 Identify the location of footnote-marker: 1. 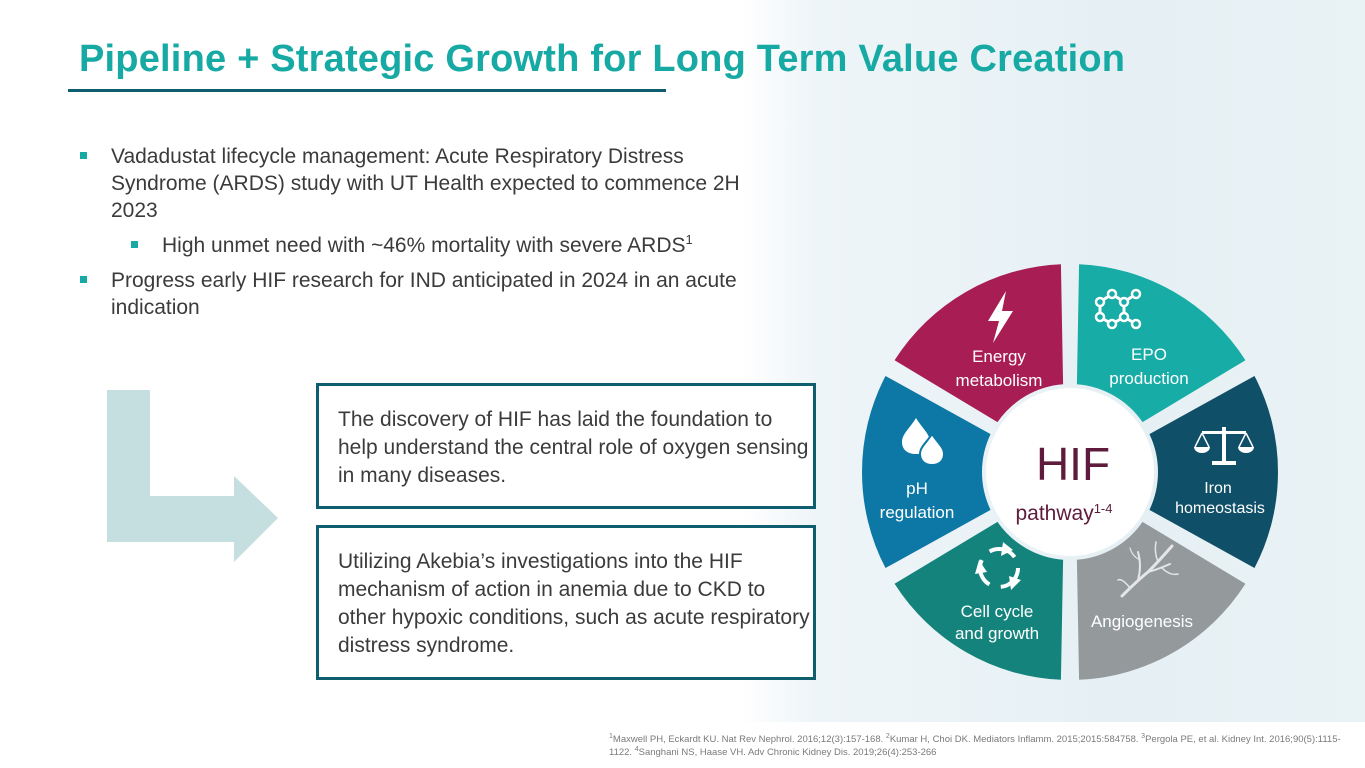
(689, 239).